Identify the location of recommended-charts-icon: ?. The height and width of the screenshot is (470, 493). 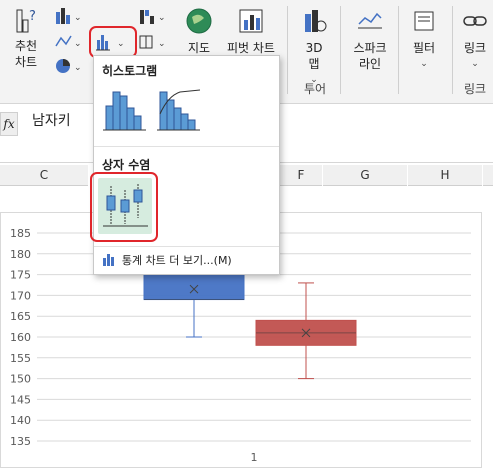
(26, 21).